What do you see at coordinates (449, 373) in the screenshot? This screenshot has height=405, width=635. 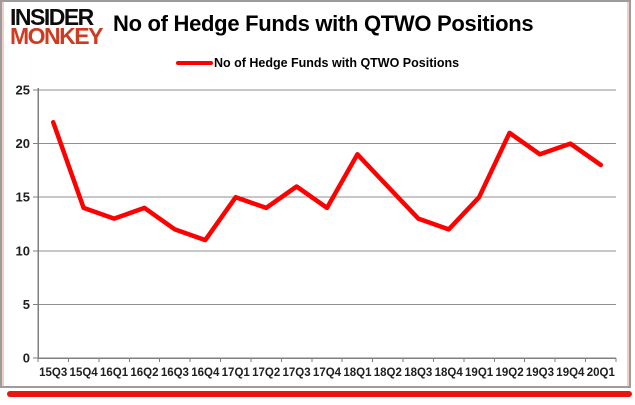 I see `x-axis-tick-label: 18Q4` at bounding box center [449, 373].